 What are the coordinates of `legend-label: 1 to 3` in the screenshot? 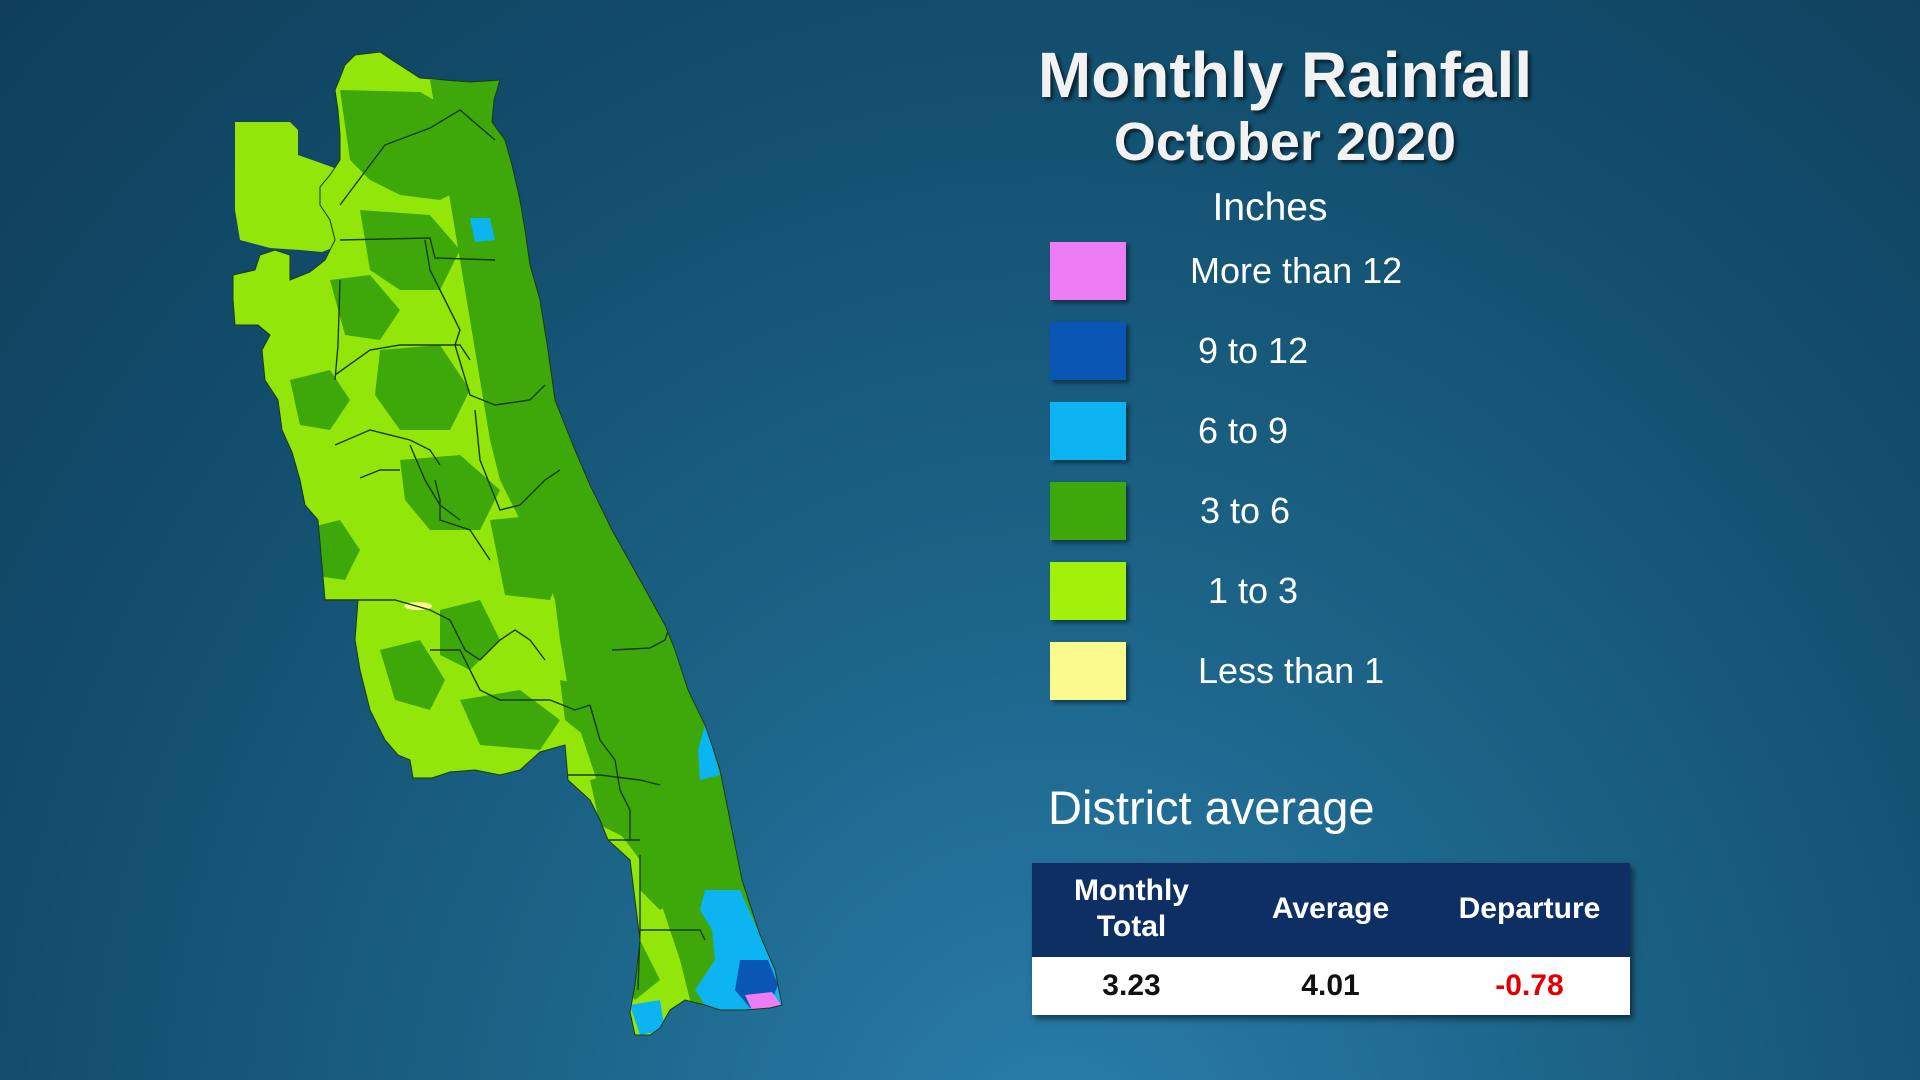 It's located at (1253, 590).